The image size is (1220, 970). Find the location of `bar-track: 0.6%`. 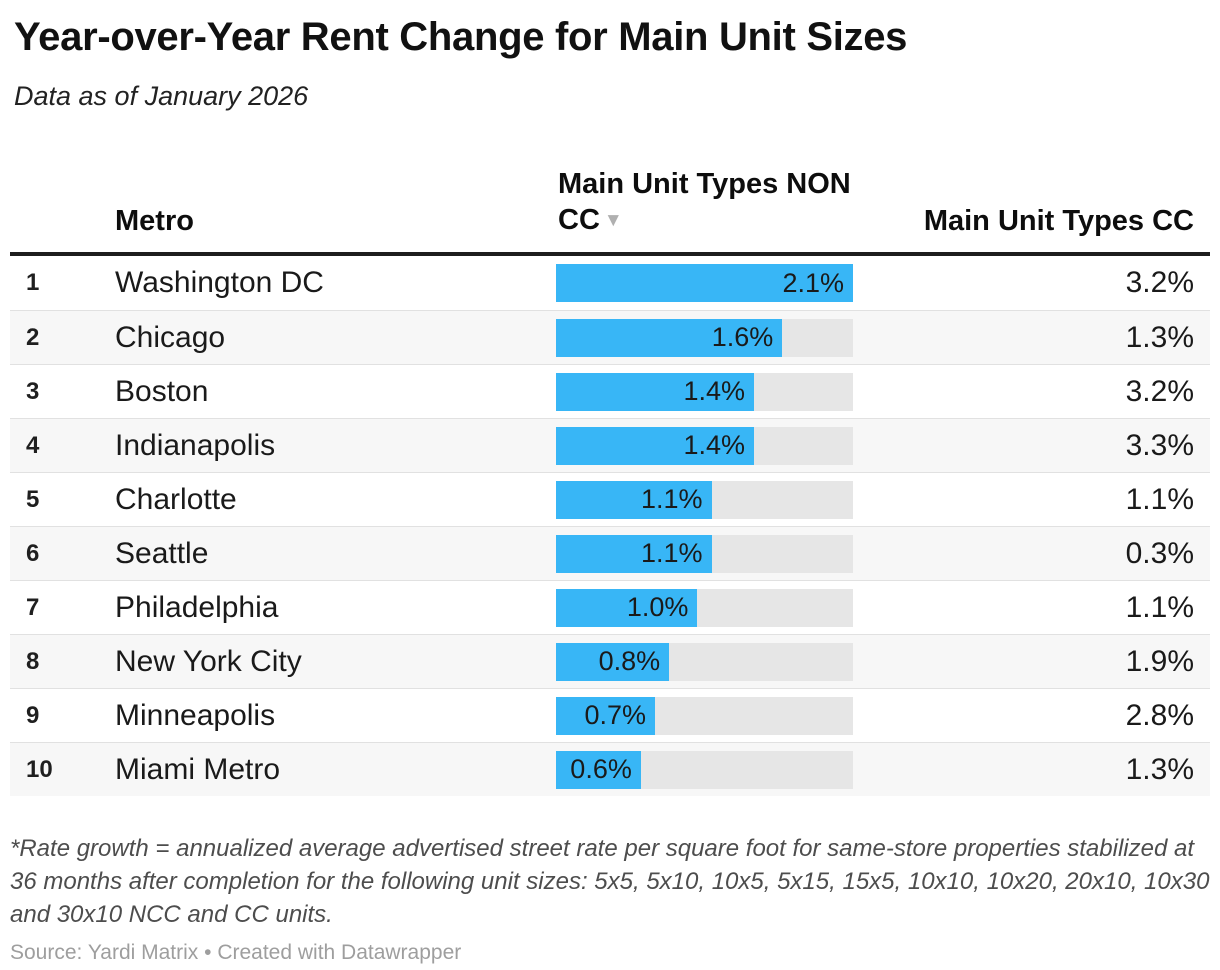

bar-track: 0.6% is located at coordinates (704, 769).